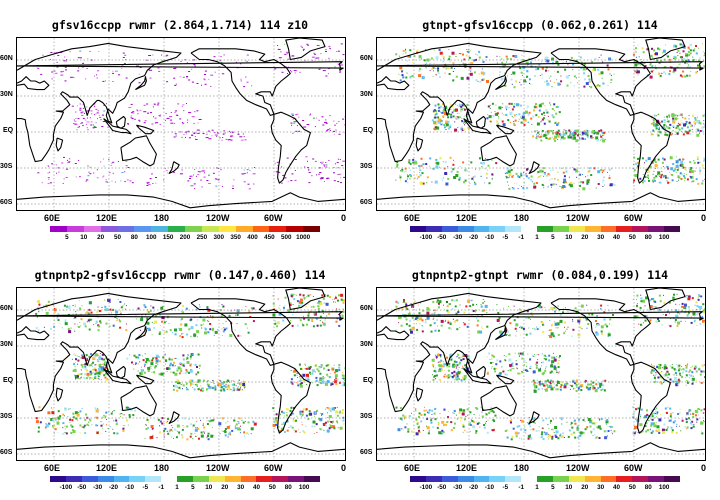  Describe the element at coordinates (648, 237) in the screenshot. I see `colorbar-tick-label: 80` at that location.